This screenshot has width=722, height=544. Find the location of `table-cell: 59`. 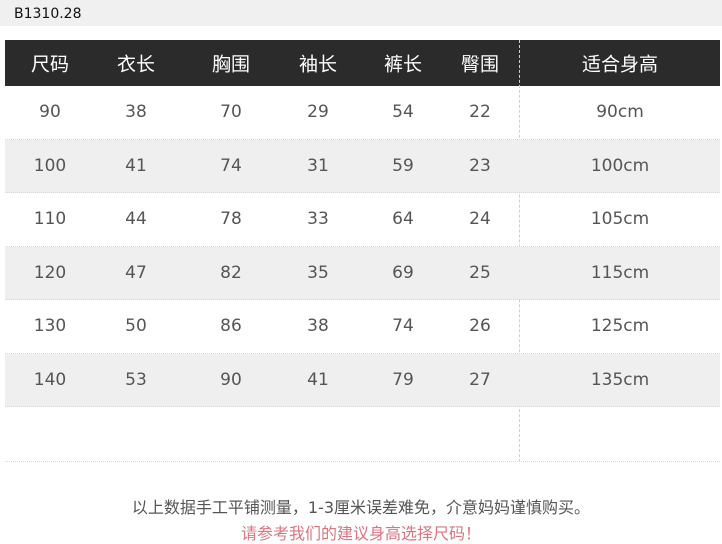

table-cell: 59 is located at coordinates (403, 165).